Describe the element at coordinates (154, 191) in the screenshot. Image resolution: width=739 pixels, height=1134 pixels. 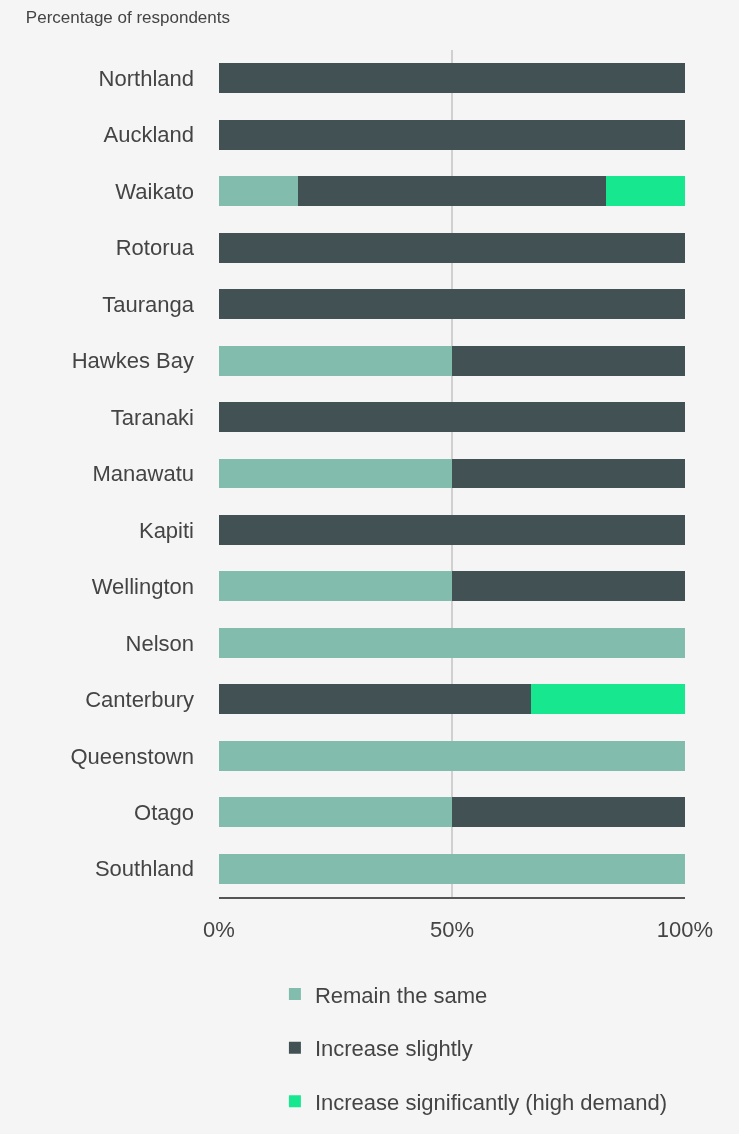
I see `y-tick-label: Waikato` at that location.